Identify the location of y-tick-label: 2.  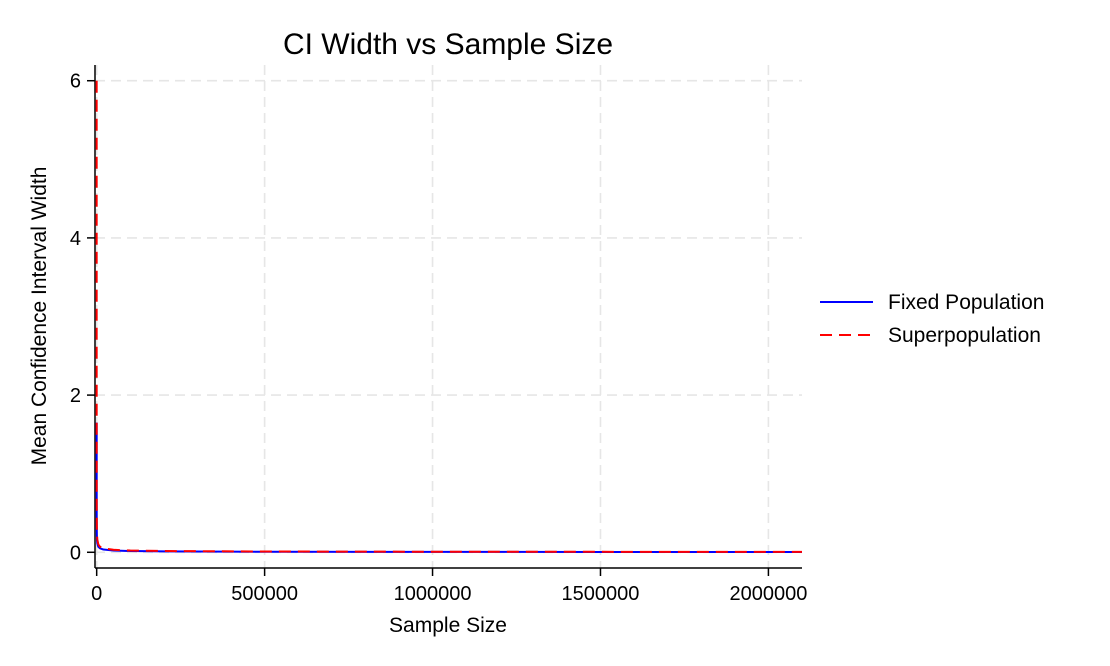
(75, 396).